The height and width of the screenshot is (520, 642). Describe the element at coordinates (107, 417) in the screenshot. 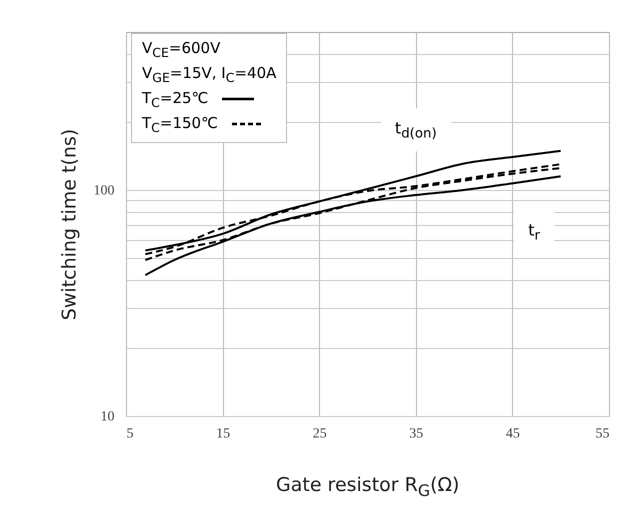

I see `y-tick-label: 10` at that location.